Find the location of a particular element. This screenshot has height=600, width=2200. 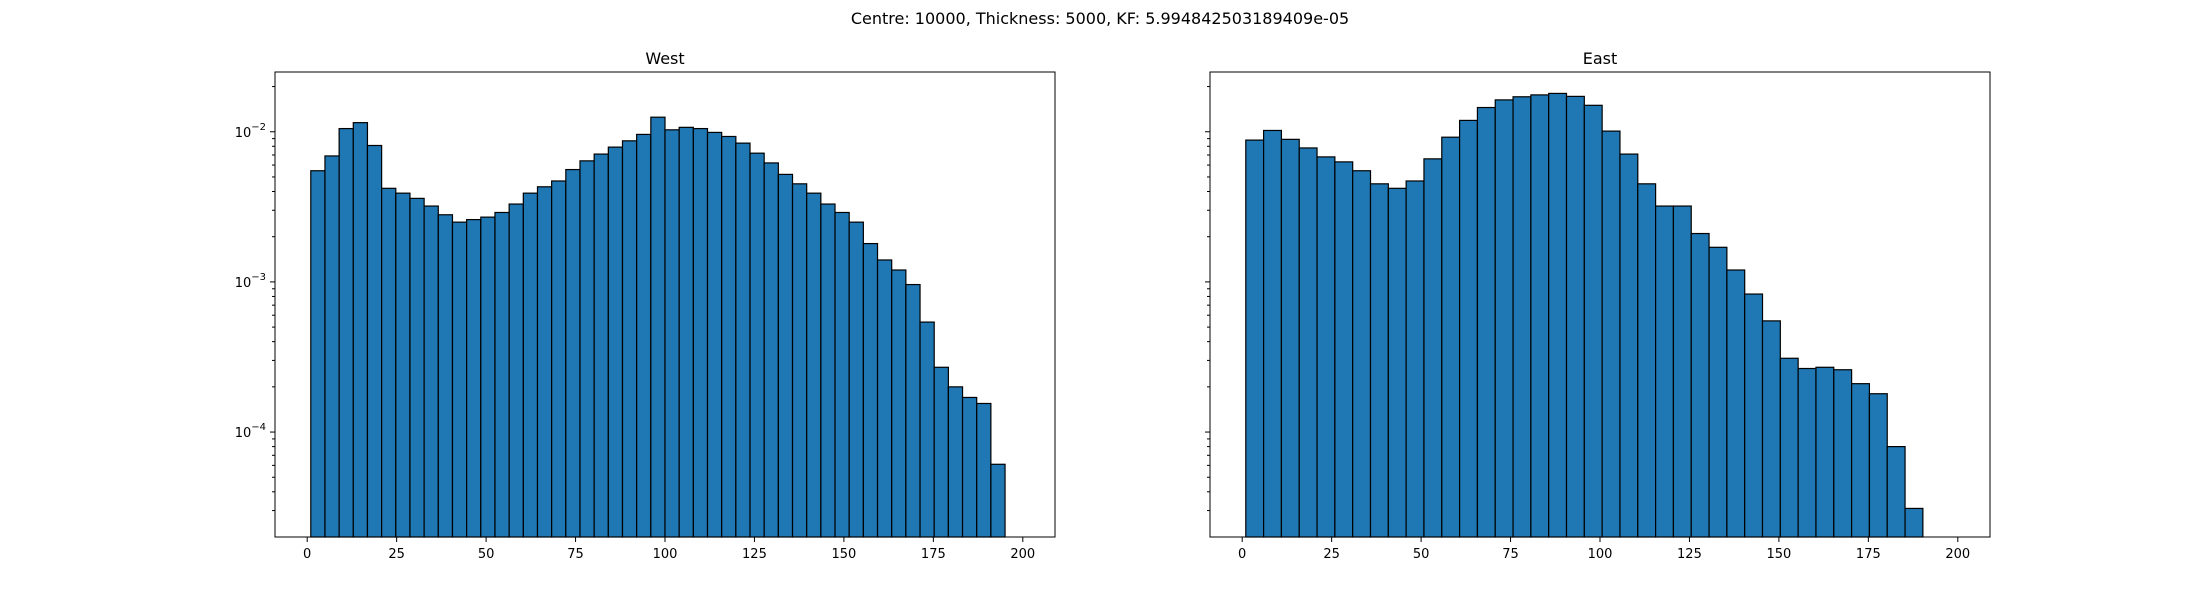

east-x-axis: 0 25 50 75 100 125 150 175 200 is located at coordinates (1604, 549).